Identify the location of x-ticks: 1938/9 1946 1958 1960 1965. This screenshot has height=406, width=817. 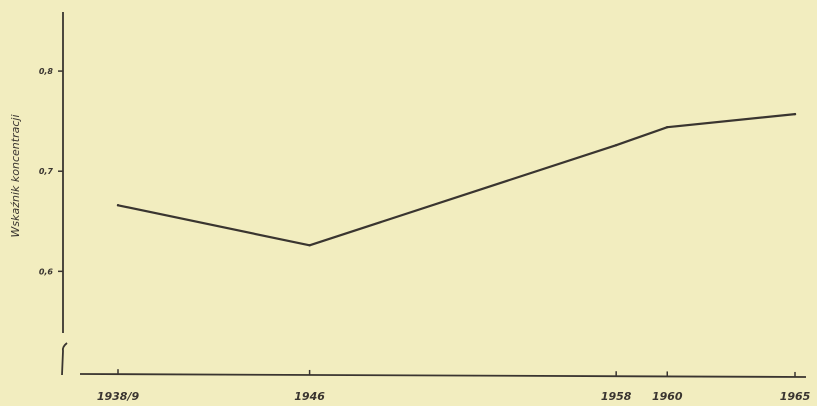
(454, 386).